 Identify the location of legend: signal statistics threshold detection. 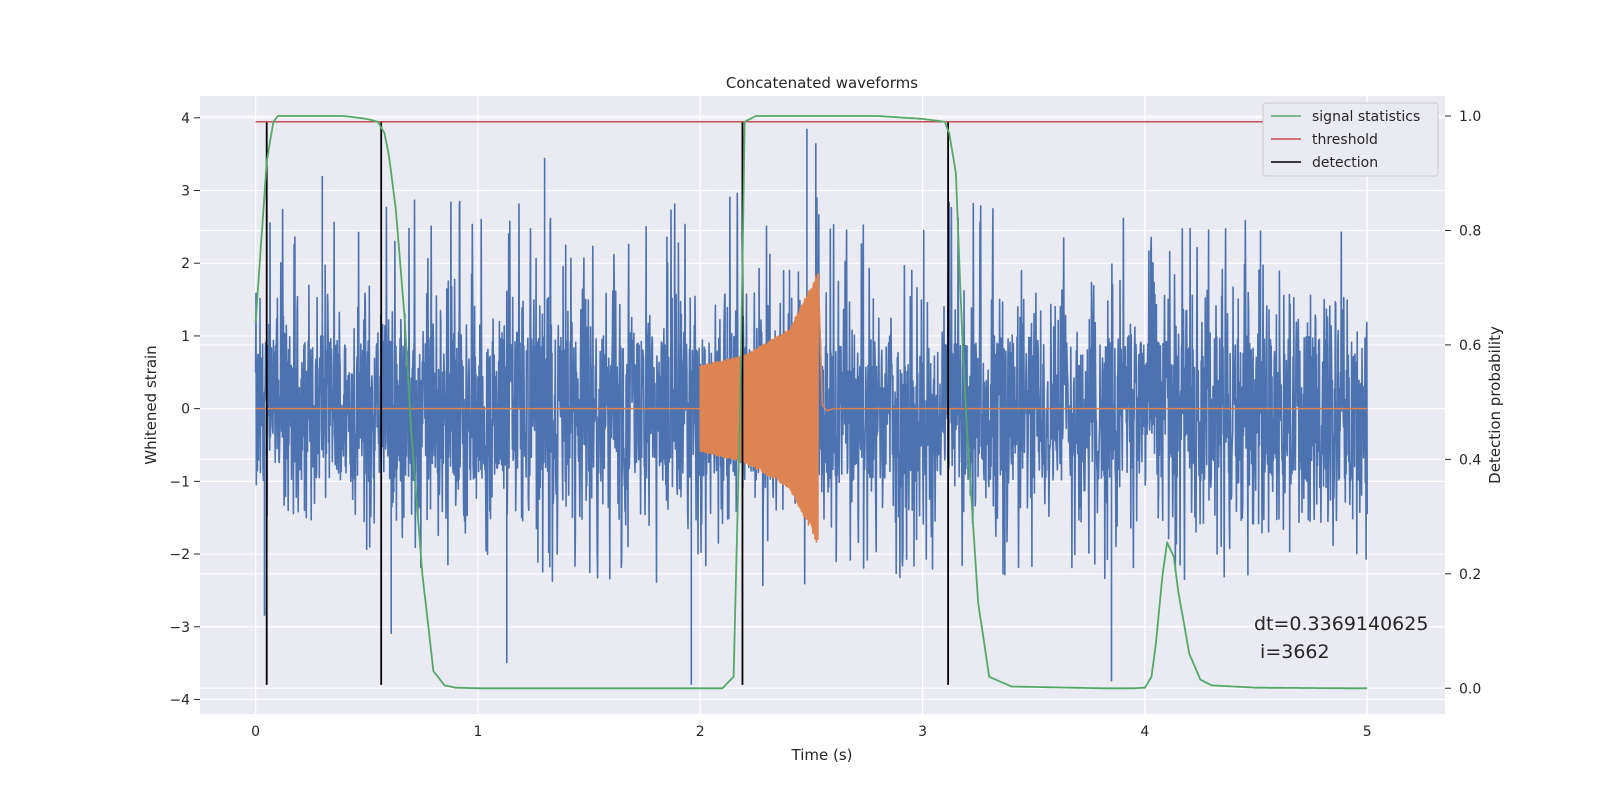
(1350, 139).